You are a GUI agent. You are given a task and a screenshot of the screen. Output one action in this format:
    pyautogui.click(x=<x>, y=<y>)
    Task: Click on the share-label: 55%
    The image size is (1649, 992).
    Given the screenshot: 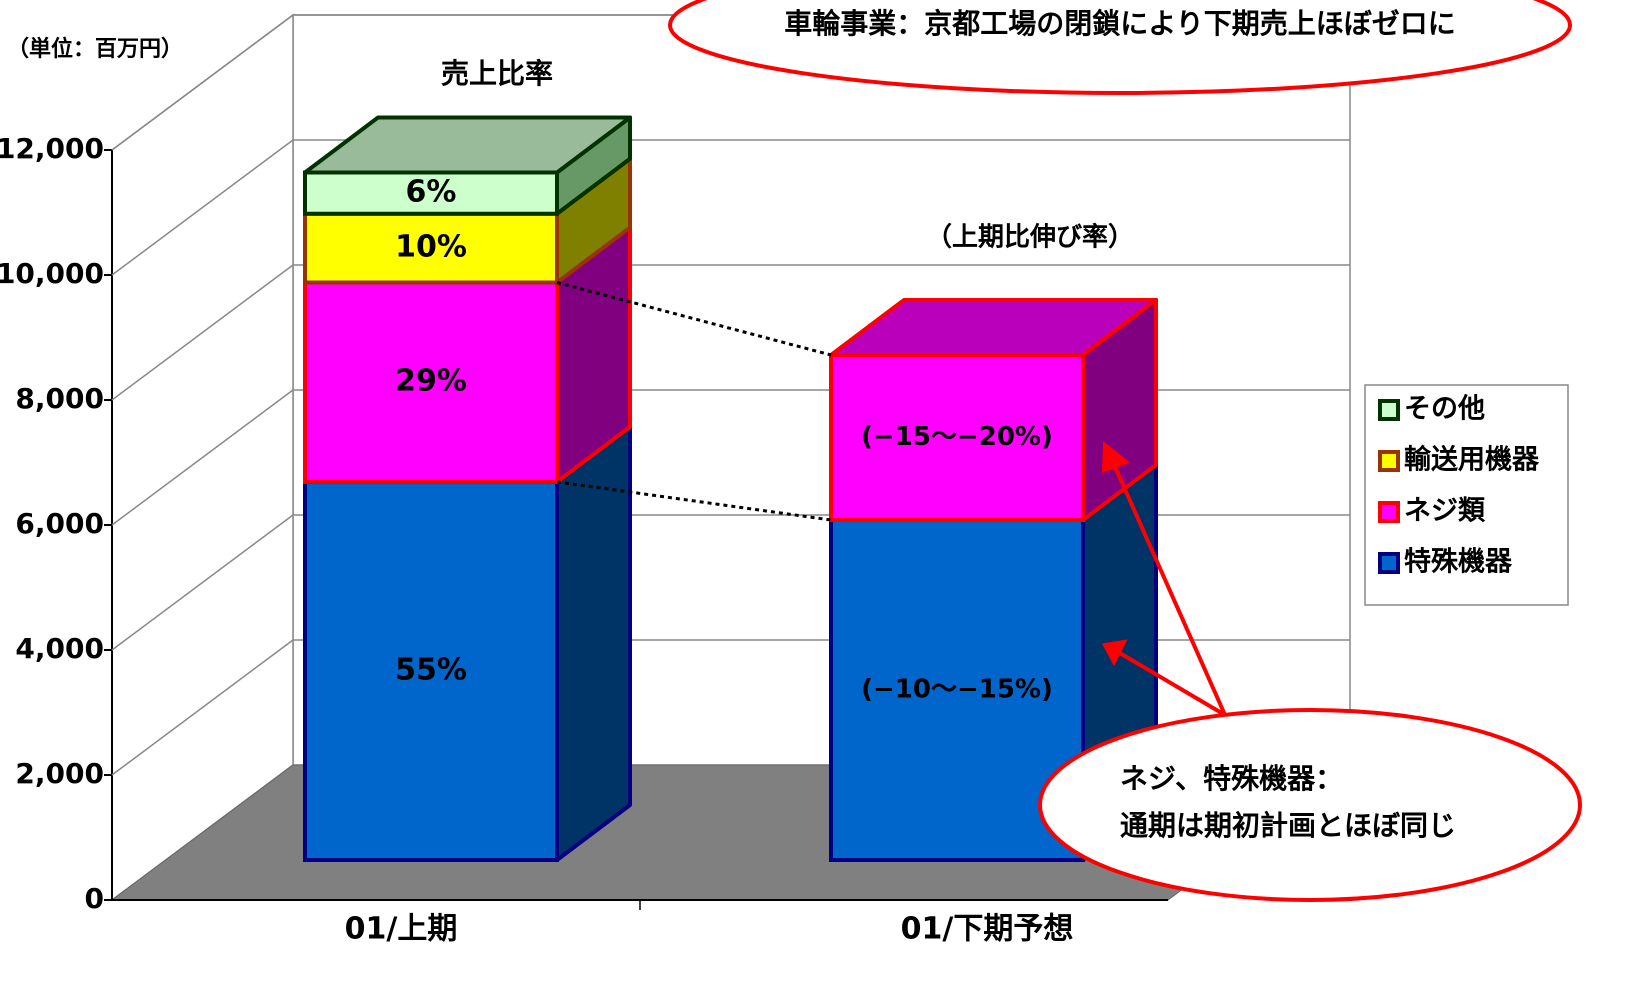 What is the action you would take?
    pyautogui.click(x=431, y=669)
    